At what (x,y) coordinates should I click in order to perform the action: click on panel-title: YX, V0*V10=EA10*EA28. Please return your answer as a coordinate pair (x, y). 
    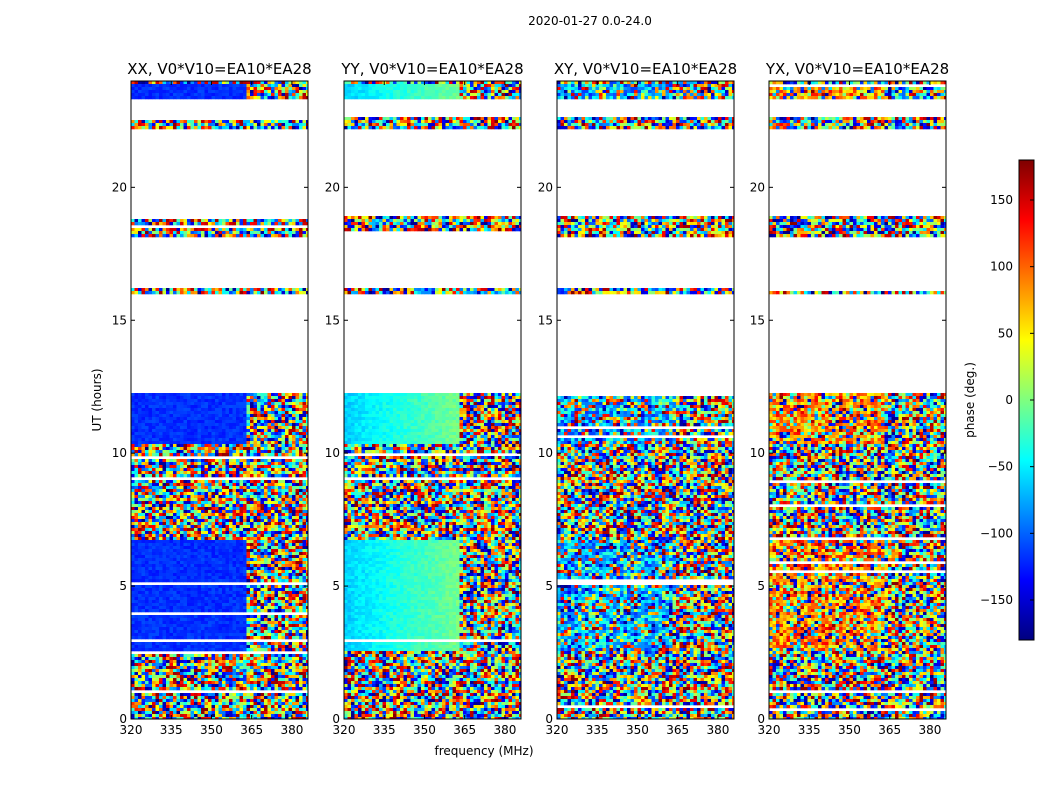
    Looking at the image, I should click on (857, 69).